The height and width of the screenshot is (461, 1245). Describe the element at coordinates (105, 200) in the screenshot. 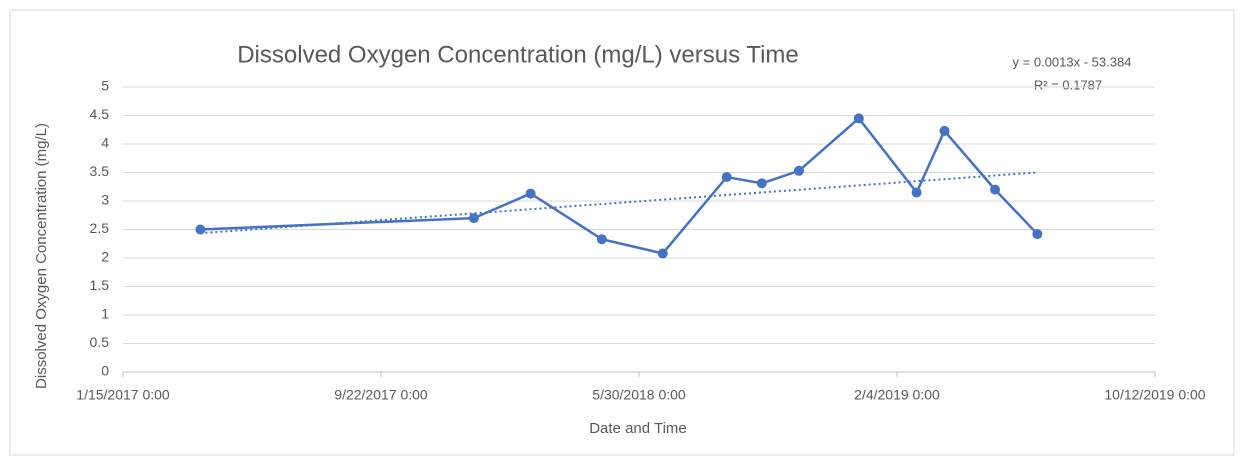

I see `y-tick-label: 3` at that location.